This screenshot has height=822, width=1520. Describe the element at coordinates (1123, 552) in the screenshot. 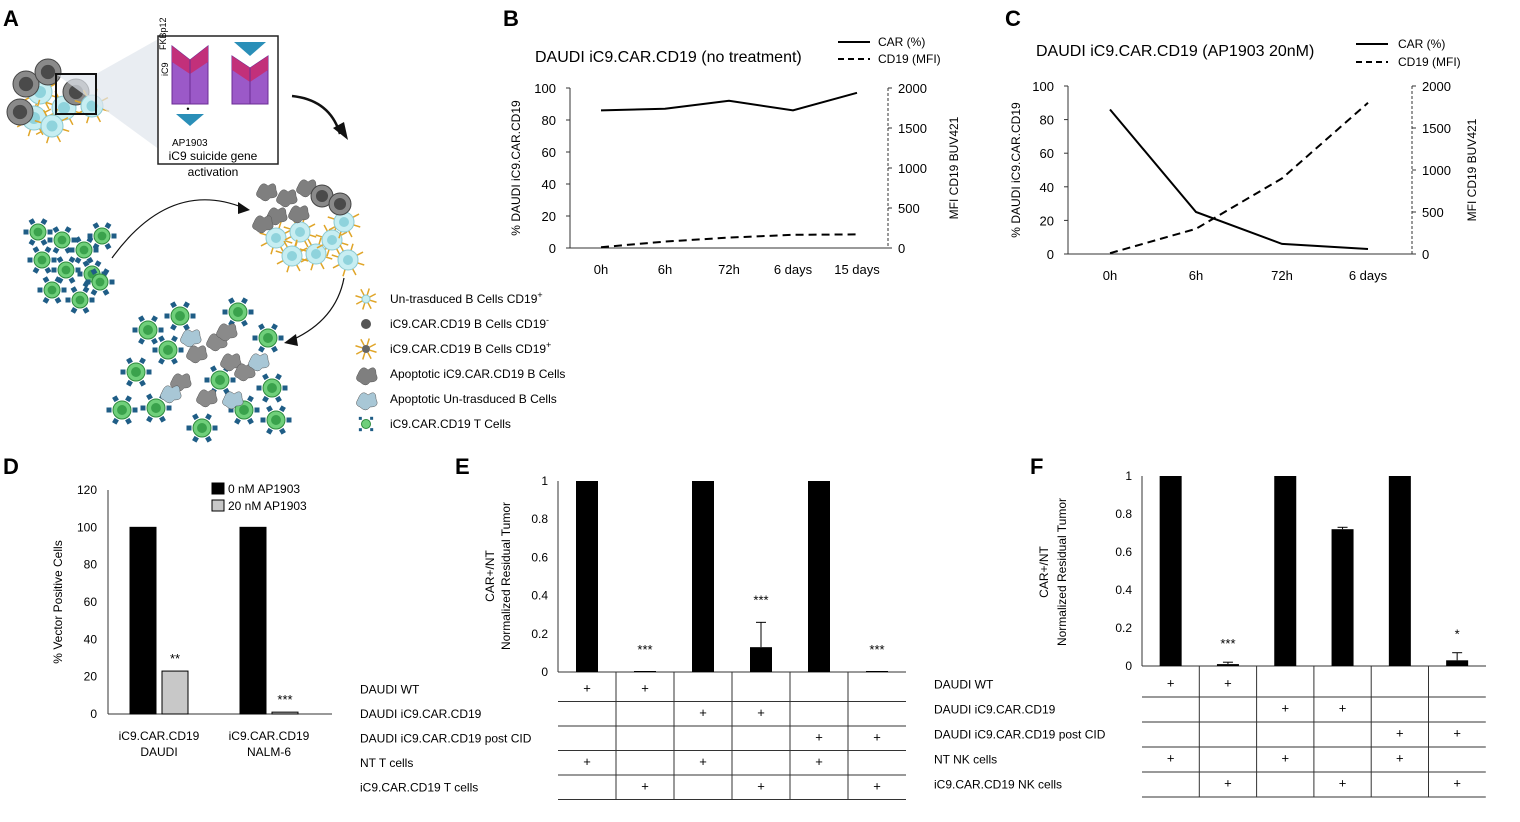

I see `y-tick-label: 0.6` at that location.